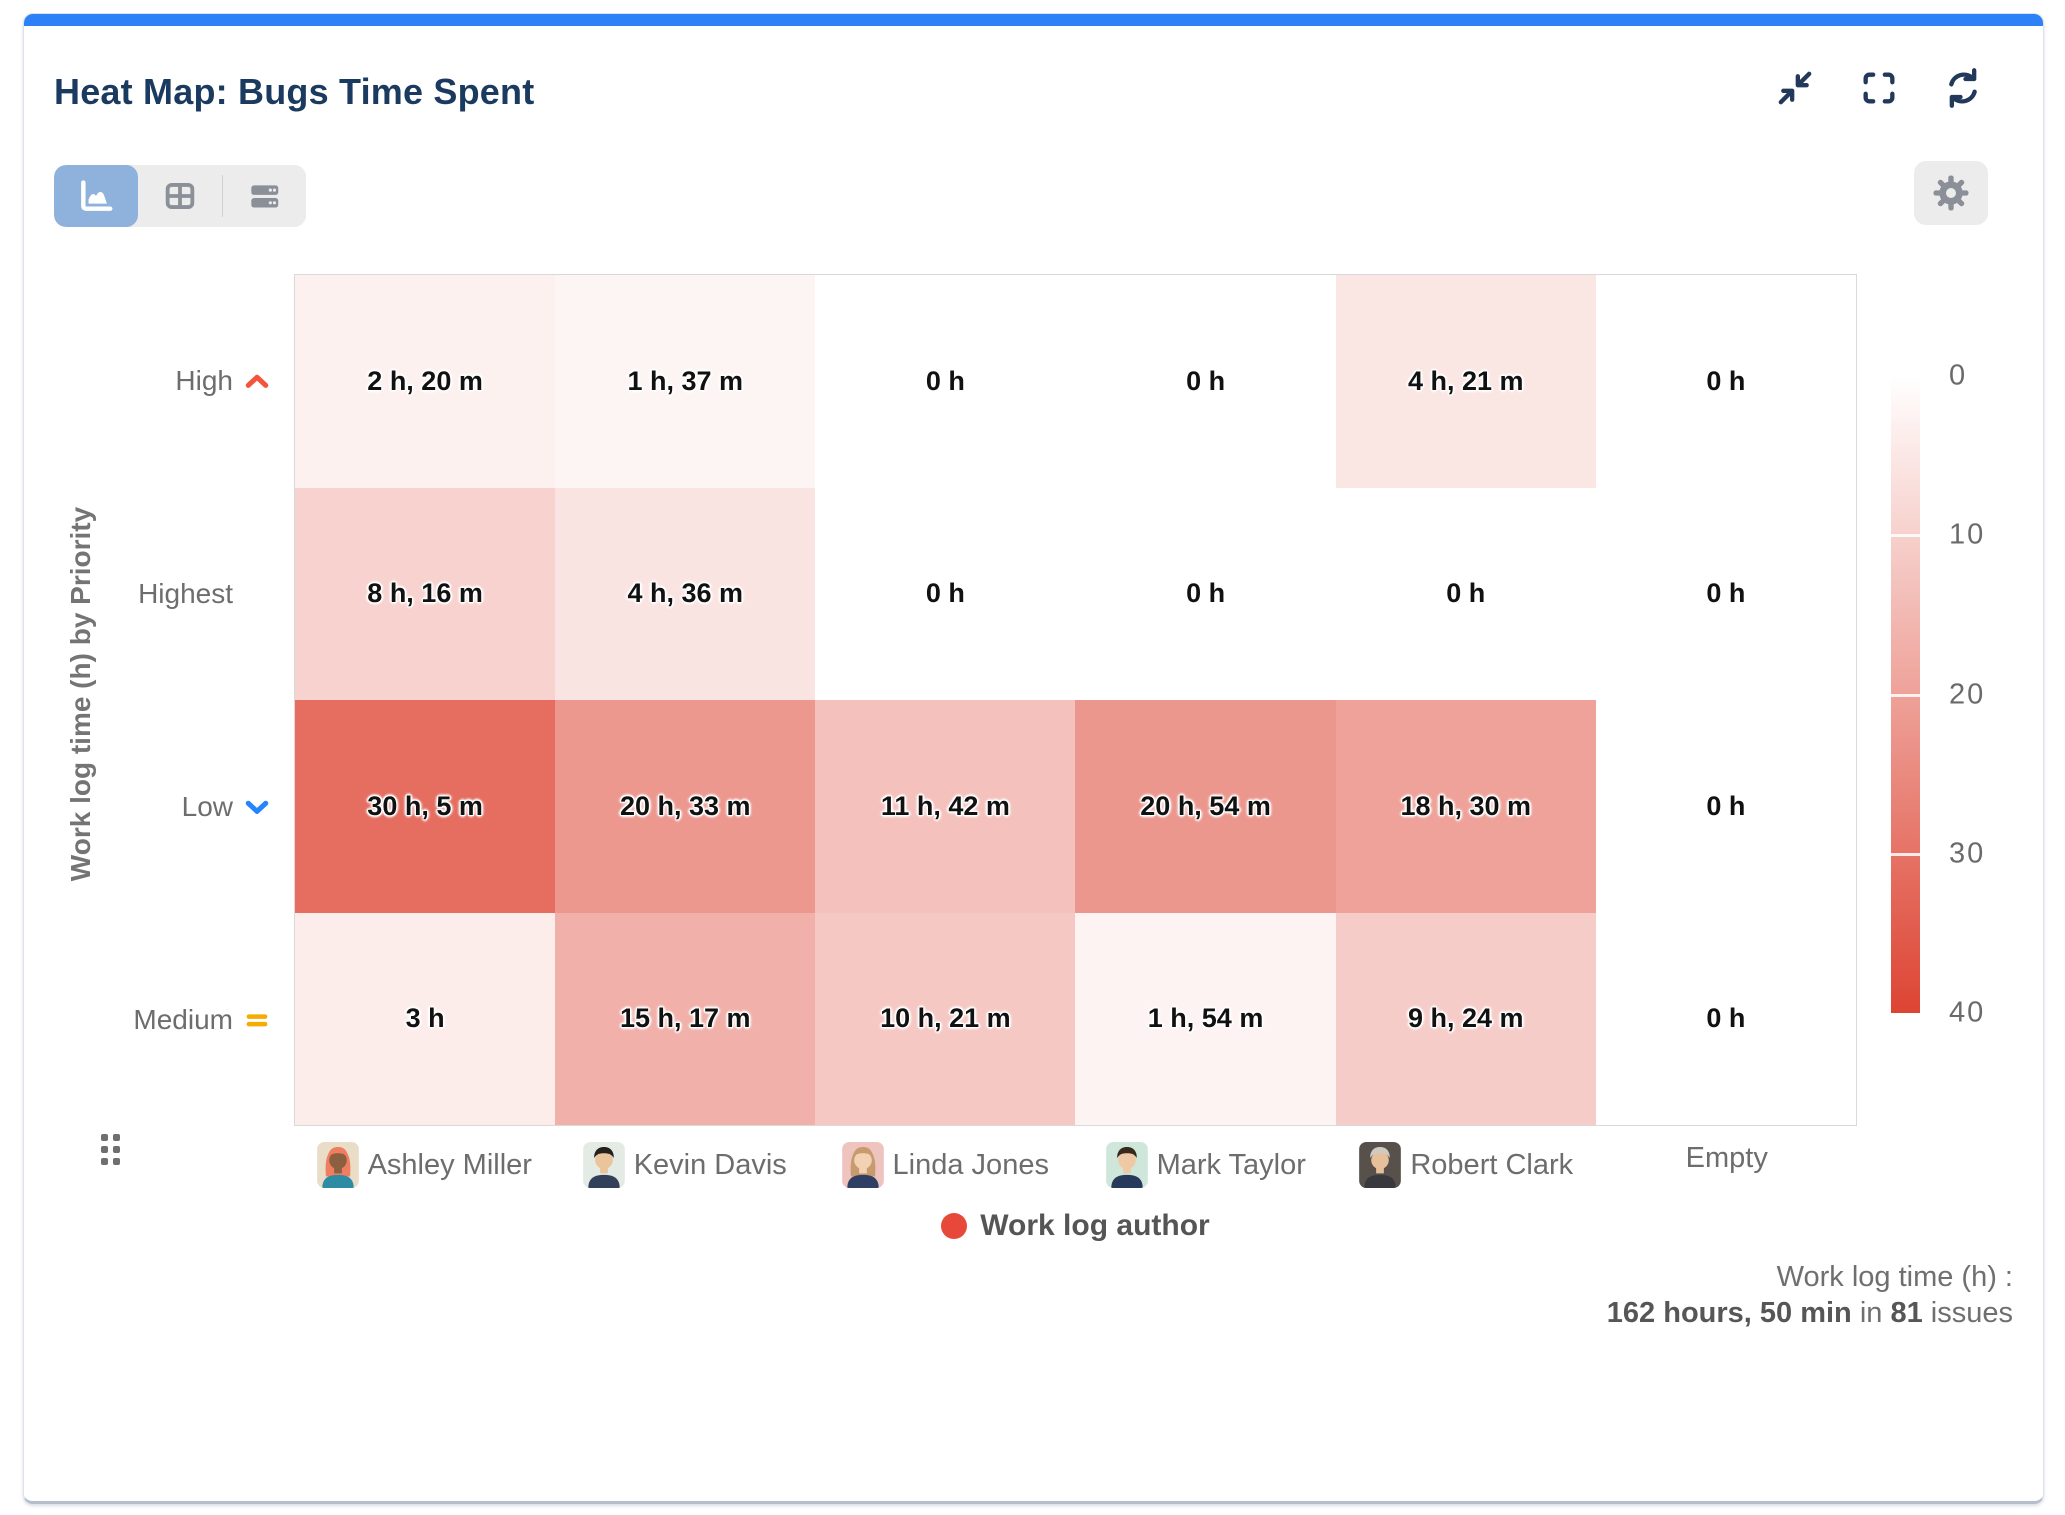 This screenshot has height=1515, width=2065. I want to click on col-label-ashley-miller: Ashley Miller, so click(424, 1165).